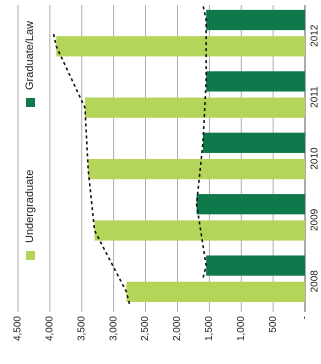 The width and height of the screenshot is (321, 364). I want to click on category-tick-label: 2011, so click(315, 97).